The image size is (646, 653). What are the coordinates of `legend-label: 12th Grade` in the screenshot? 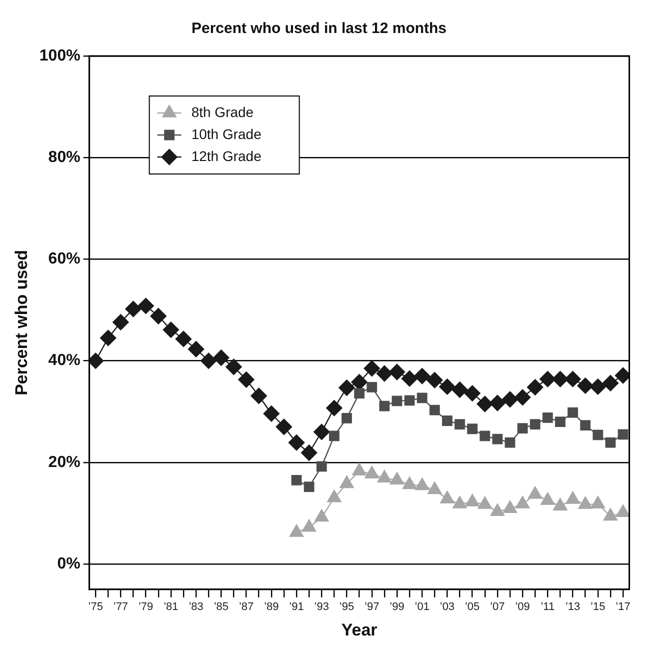 It's located at (226, 156).